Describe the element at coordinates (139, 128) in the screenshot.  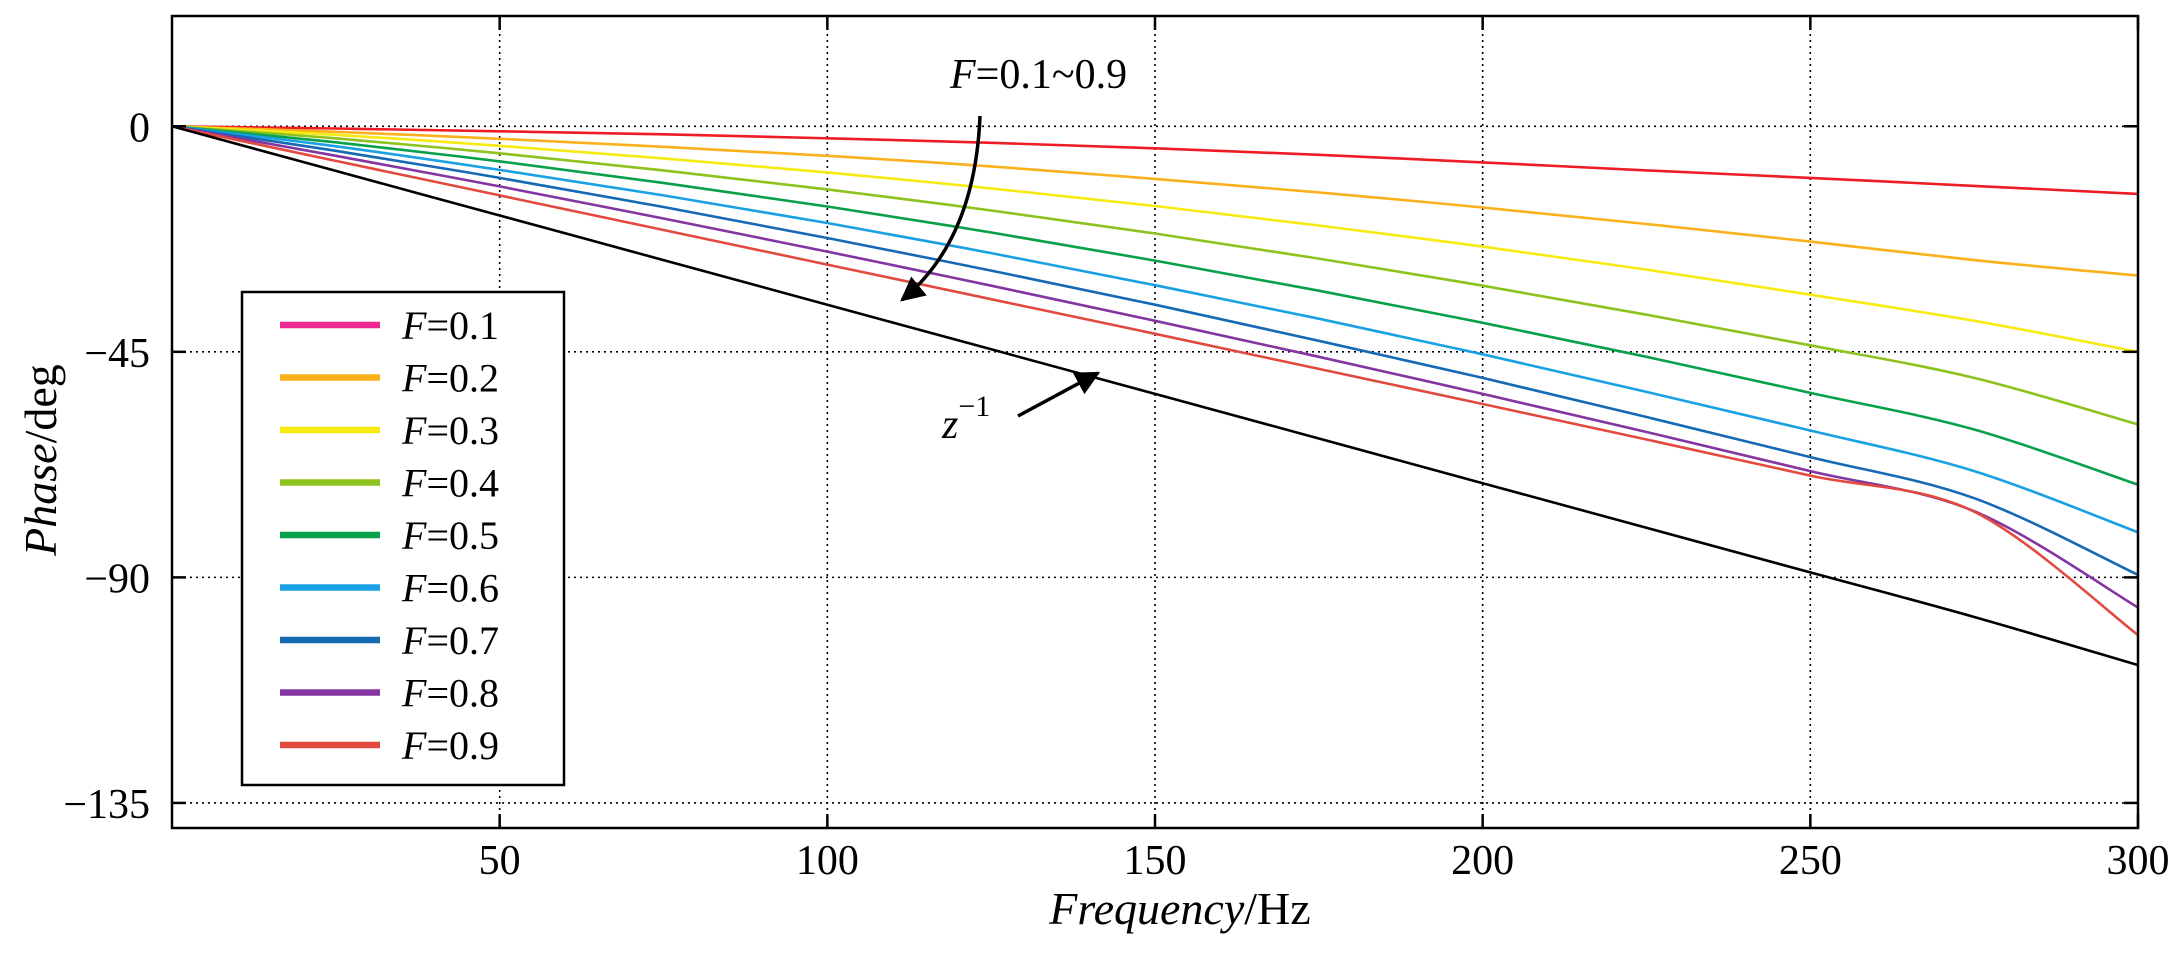
I see `y-tick-label-0: 0` at that location.